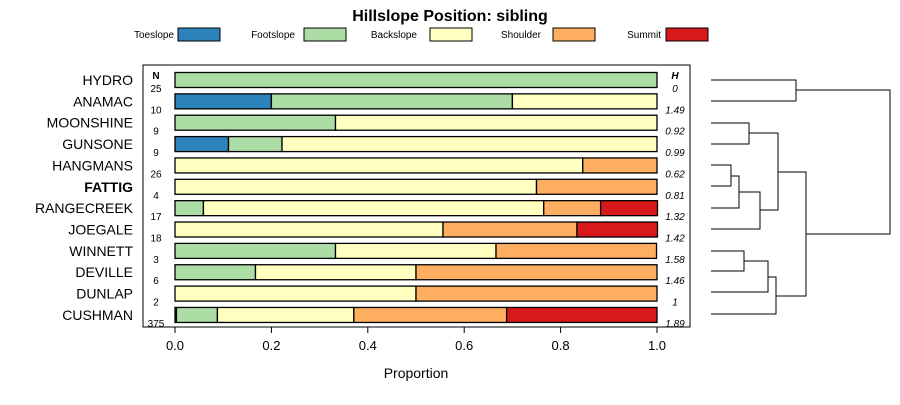 The width and height of the screenshot is (900, 405). Describe the element at coordinates (101, 251) in the screenshot. I see `category-label: WINNETT` at that location.